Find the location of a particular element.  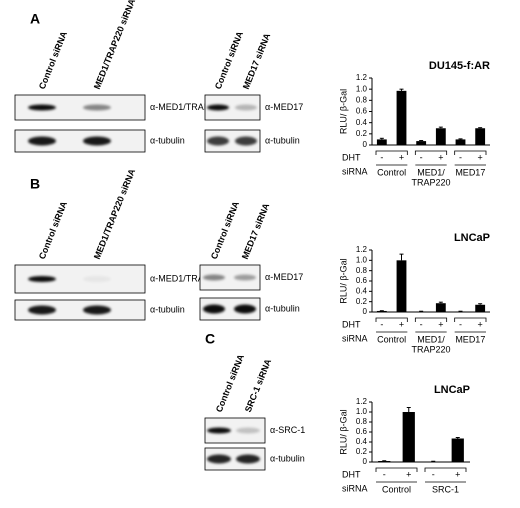

group-label: SRC-1 is located at coordinates (445, 489).